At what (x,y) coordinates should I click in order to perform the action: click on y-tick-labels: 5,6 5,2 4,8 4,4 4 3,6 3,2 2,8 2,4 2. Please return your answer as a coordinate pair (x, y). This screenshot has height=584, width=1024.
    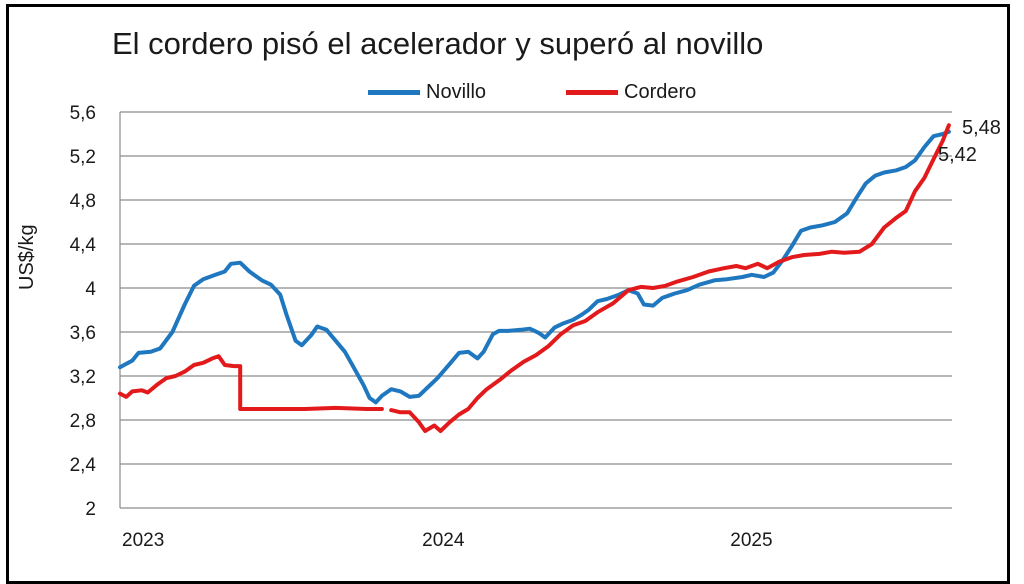
    Looking at the image, I should click on (83, 311).